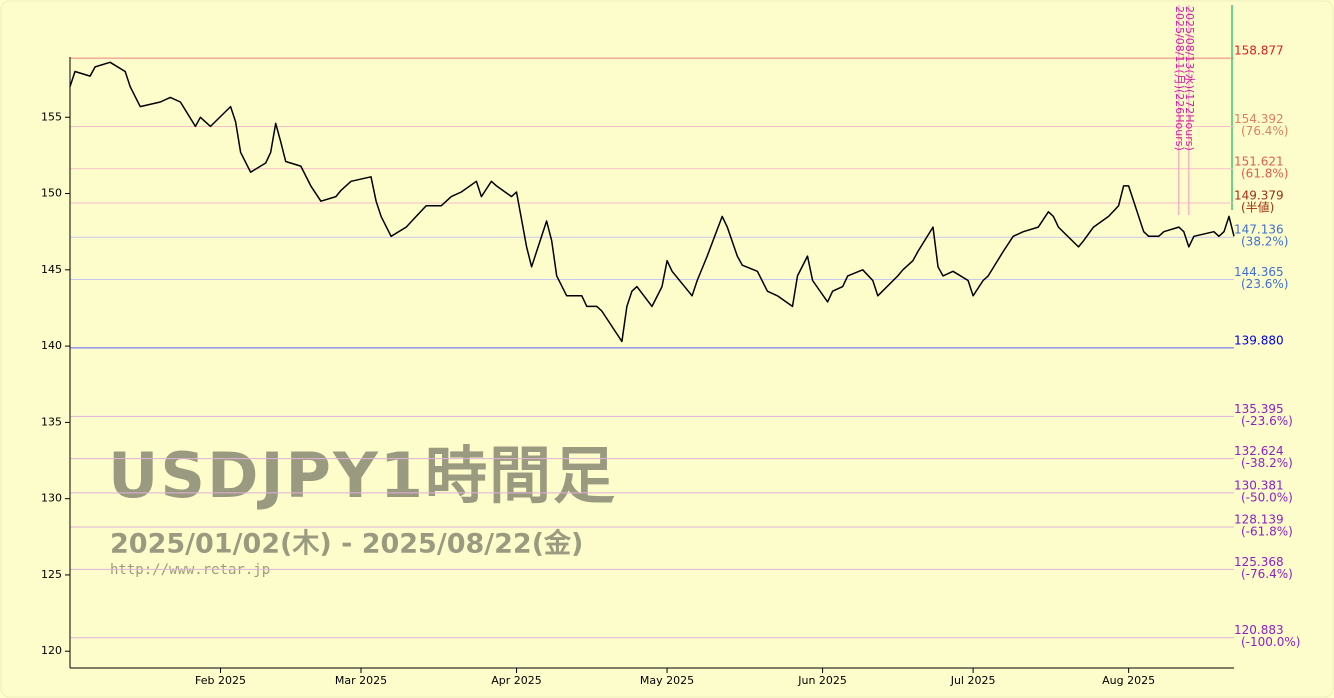 Image resolution: width=1334 pixels, height=698 pixels. I want to click on level-label: 151.621, so click(1259, 161).